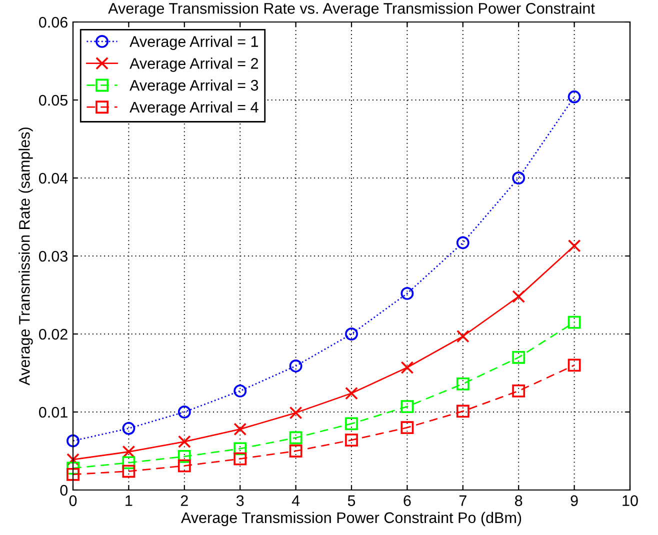  I want to click on x-tick-label: 0, so click(73, 500).